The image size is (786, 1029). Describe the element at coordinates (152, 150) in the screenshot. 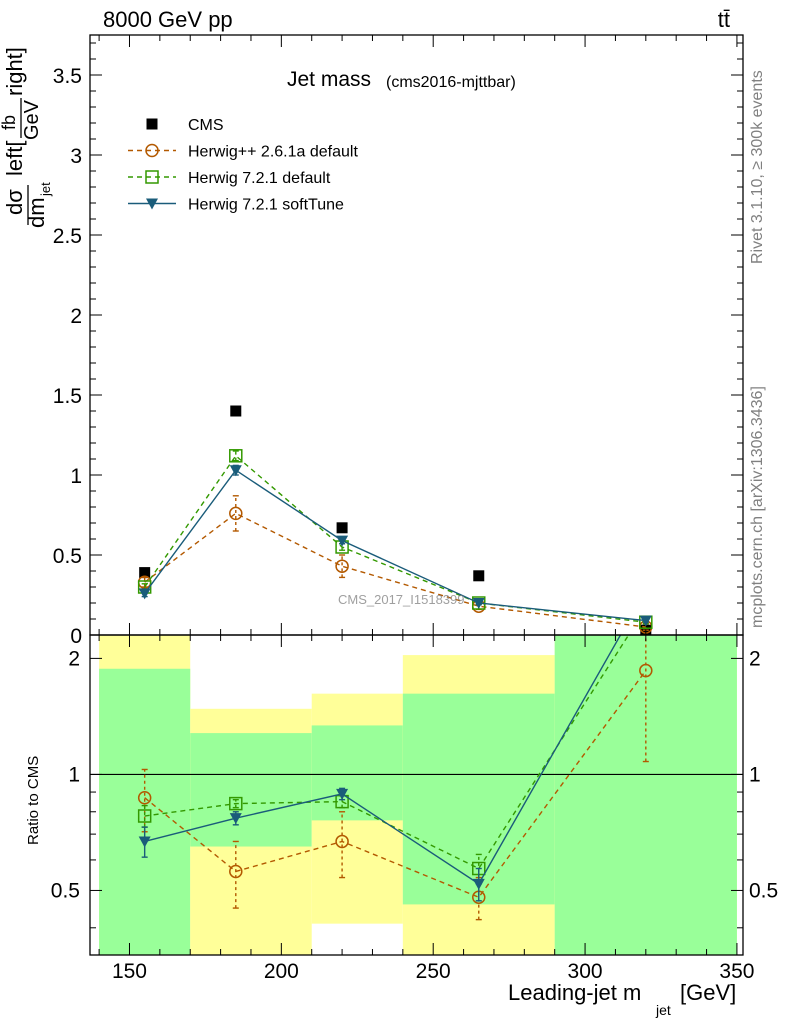

I see `legend-herwig-2-6-1a-default-marker` at that location.